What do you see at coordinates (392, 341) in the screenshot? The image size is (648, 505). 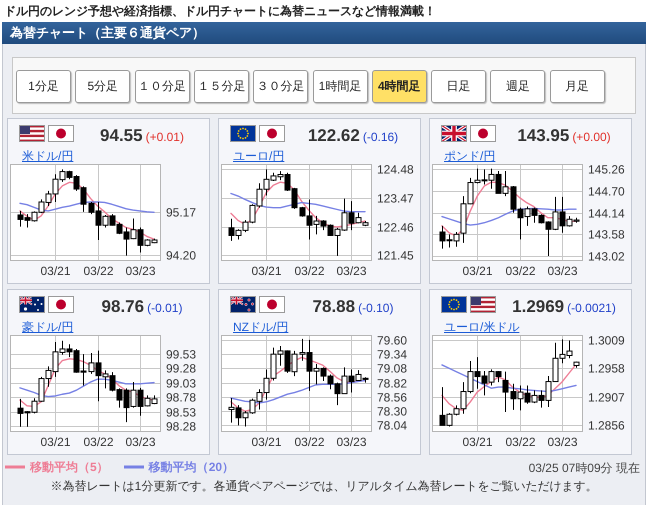 I see `y-tick-label: 79.60` at bounding box center [392, 341].